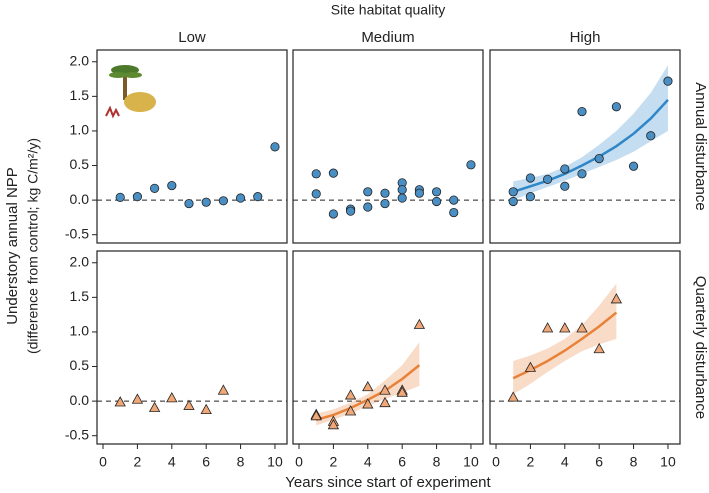 The width and height of the screenshot is (709, 493). Describe the element at coordinates (130, 92) in the screenshot. I see `icon` at that location.